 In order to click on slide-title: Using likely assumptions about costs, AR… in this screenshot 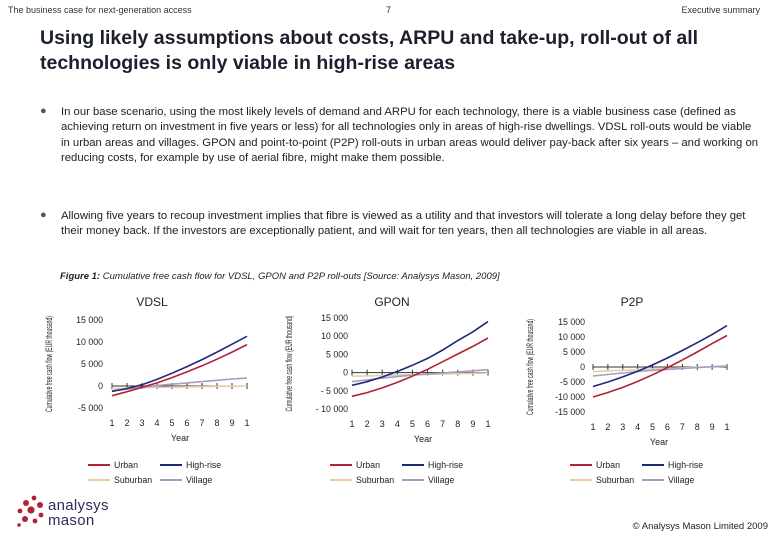, I will do `click(369, 50)`.